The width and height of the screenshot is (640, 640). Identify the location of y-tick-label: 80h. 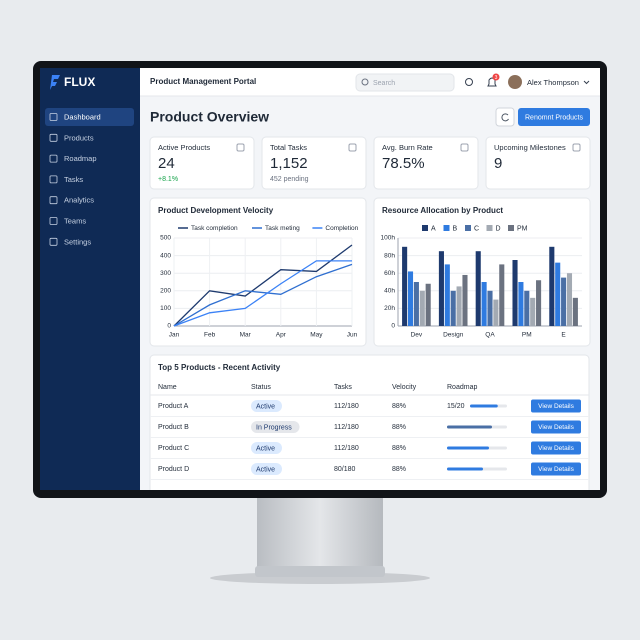
(389, 255).